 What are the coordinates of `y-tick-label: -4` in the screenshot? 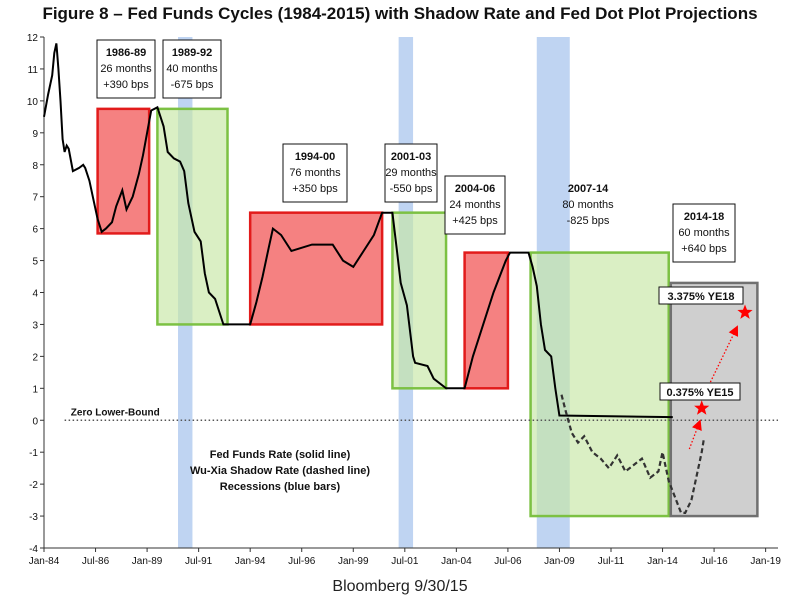 It's located at (33, 549).